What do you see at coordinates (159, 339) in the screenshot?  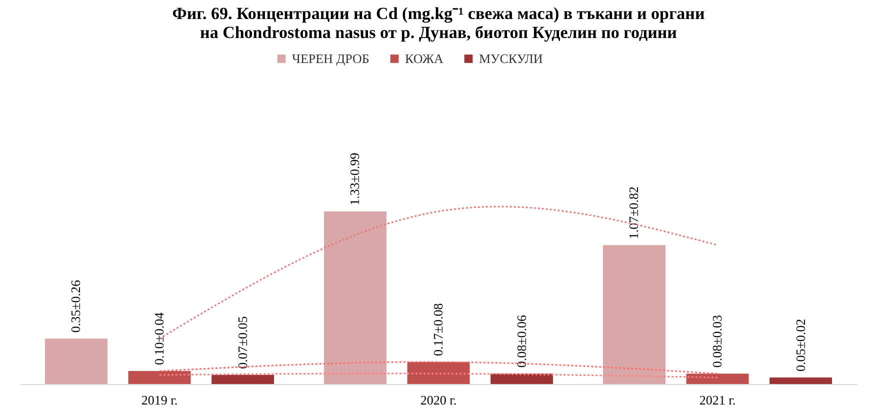 I see `data-label: 0.10±0.04` at bounding box center [159, 339].